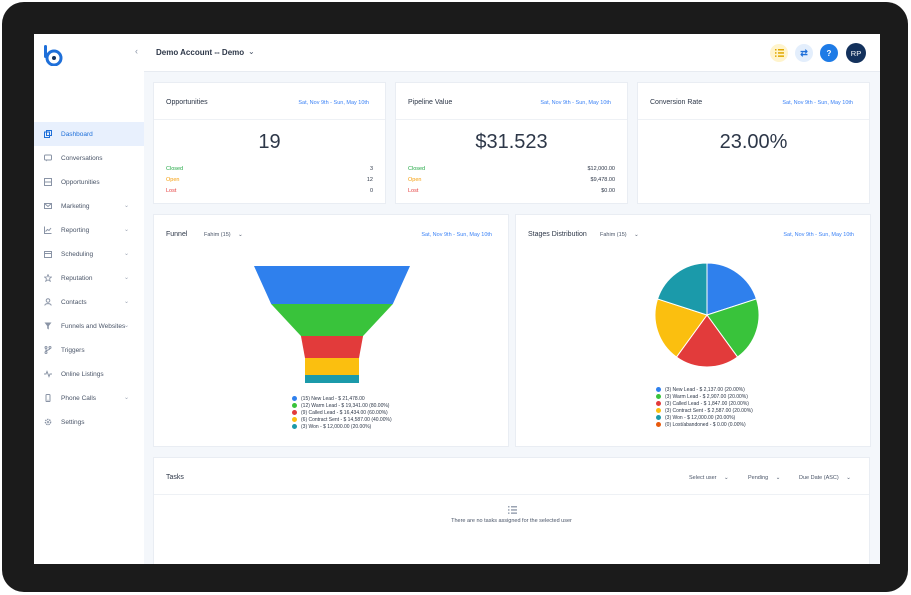 This screenshot has width=911, height=595. What do you see at coordinates (48, 422) in the screenshot?
I see `gear-icon` at bounding box center [48, 422].